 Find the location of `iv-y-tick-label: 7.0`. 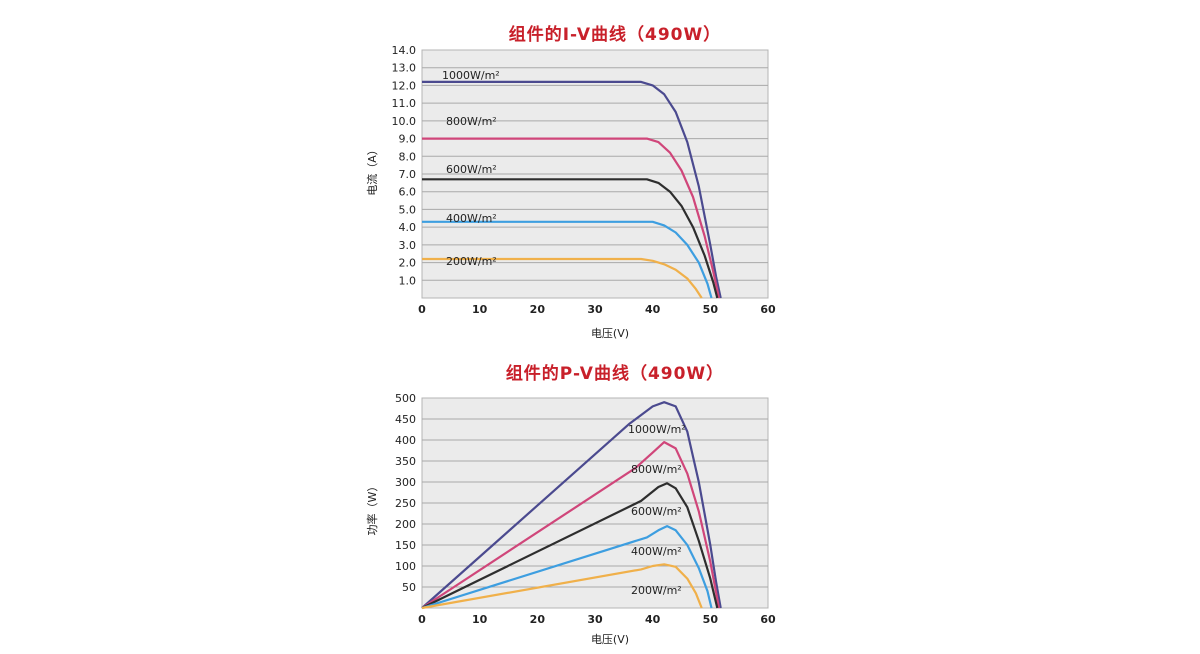

iv-y-tick-label: 7.0 is located at coordinates (408, 174).